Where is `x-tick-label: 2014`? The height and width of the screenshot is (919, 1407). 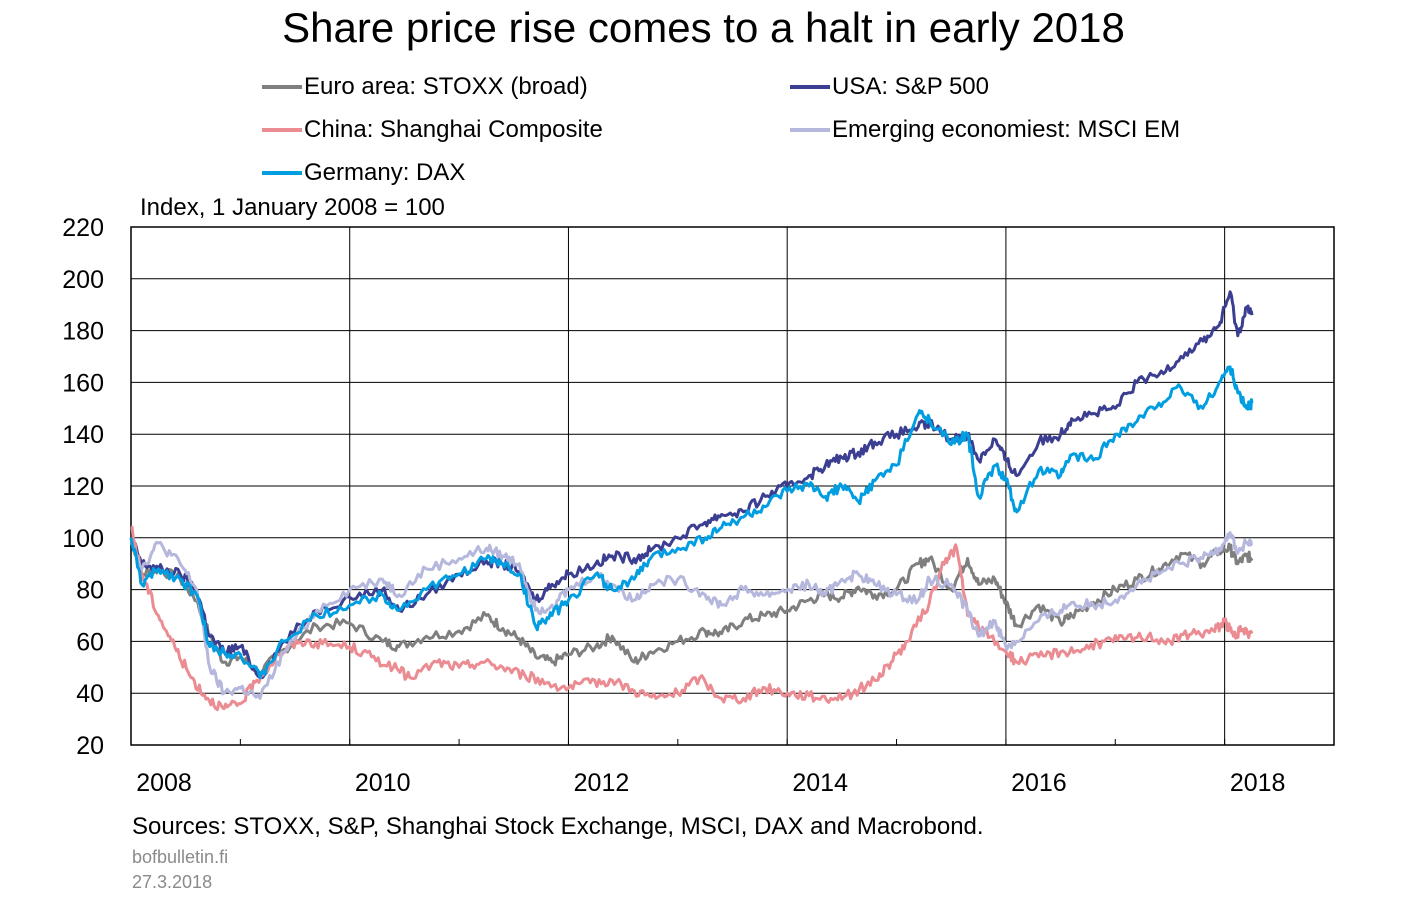 x-tick-label: 2014 is located at coordinates (820, 783).